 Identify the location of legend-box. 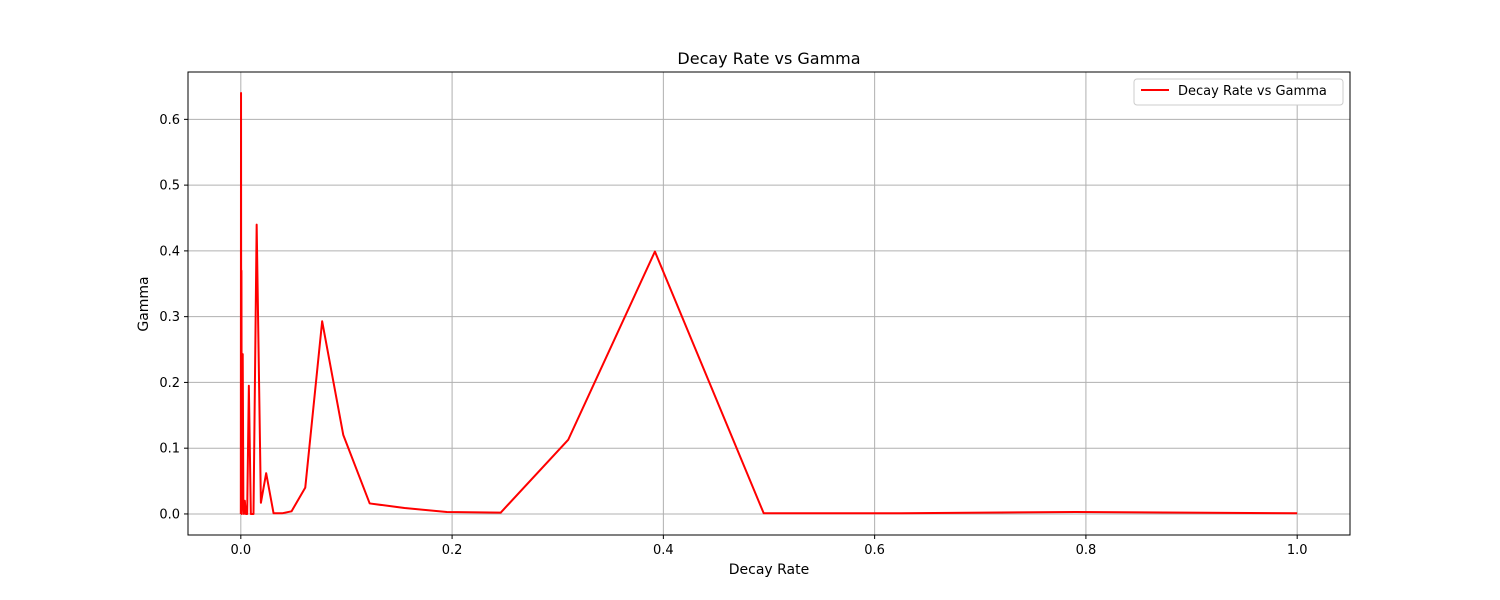
(1238, 92).